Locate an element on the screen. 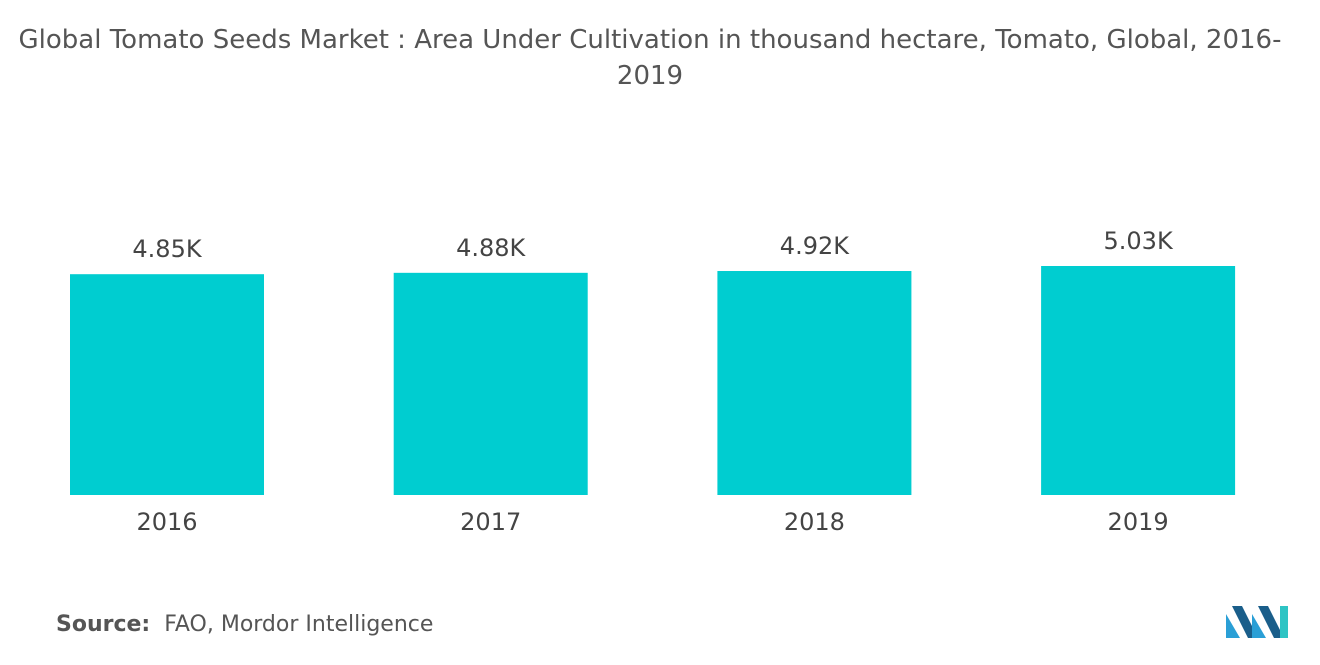  x-tick-label: 2016 is located at coordinates (166, 522).